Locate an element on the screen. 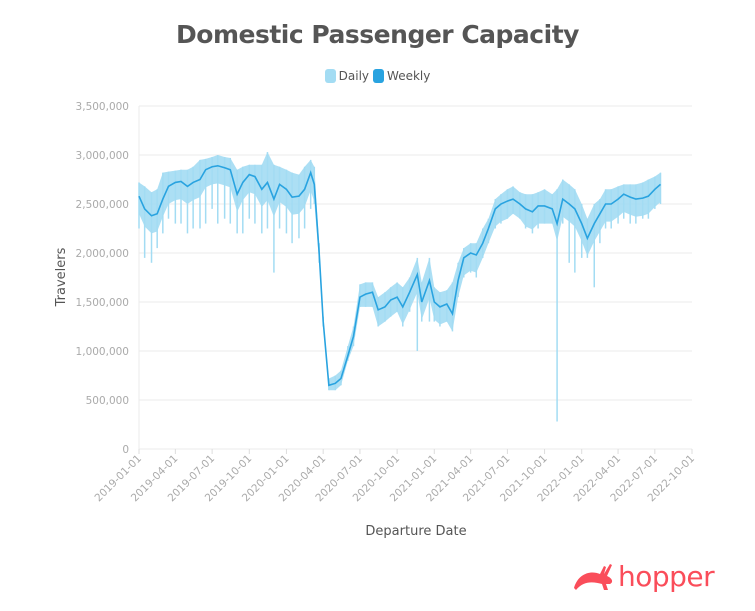  y-tick-label: 2,000,000 is located at coordinates (102, 254).